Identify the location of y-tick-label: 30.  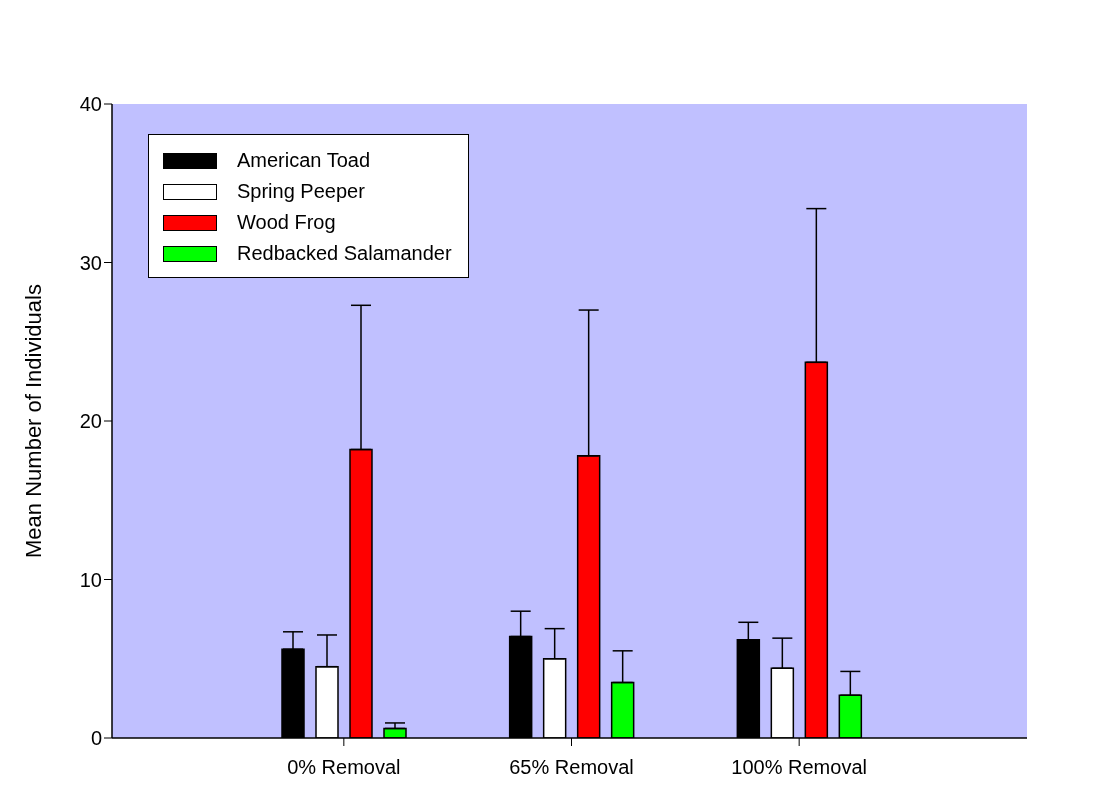
(90, 262).